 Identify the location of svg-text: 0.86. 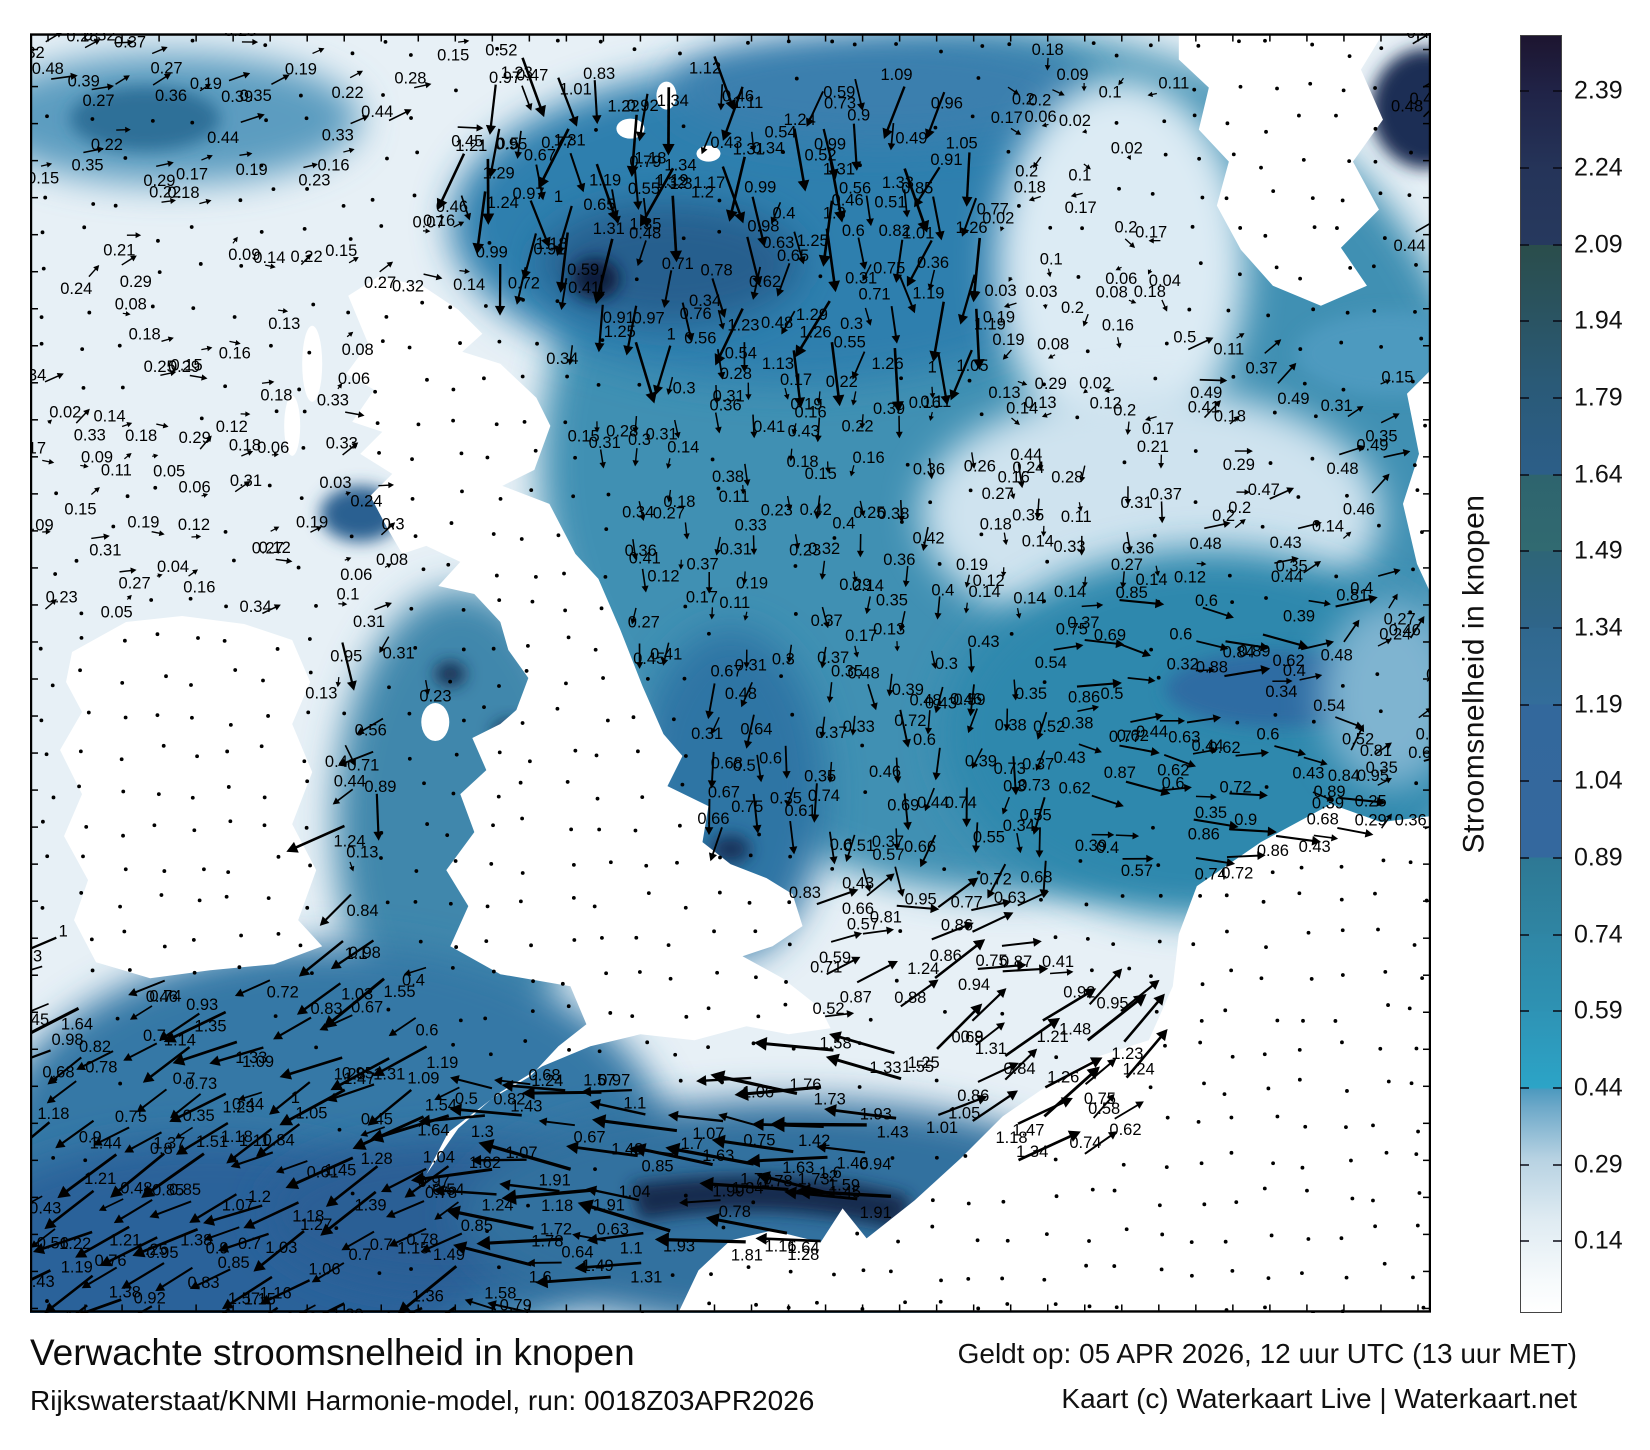
(1204, 835).